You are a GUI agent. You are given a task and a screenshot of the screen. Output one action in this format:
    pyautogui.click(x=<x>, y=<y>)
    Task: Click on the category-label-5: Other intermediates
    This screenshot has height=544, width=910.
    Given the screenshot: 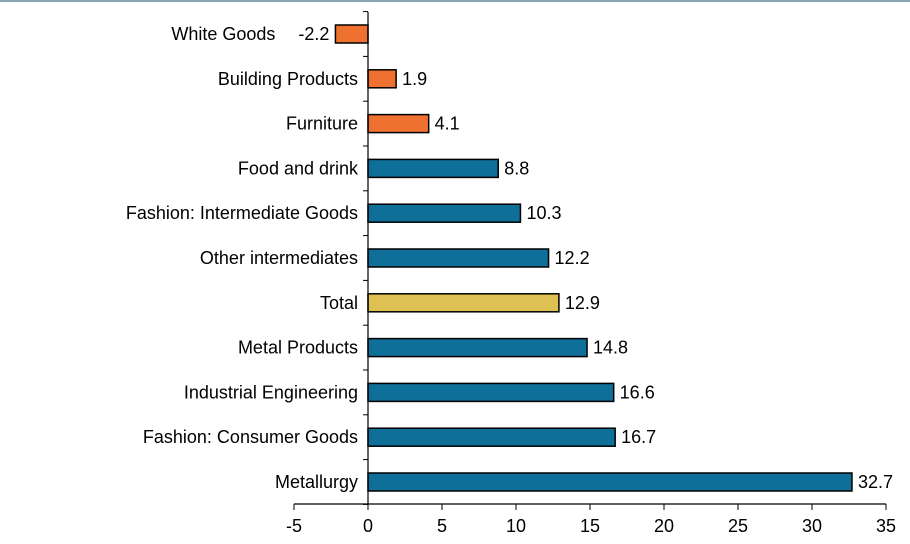 What is the action you would take?
    pyautogui.click(x=279, y=258)
    